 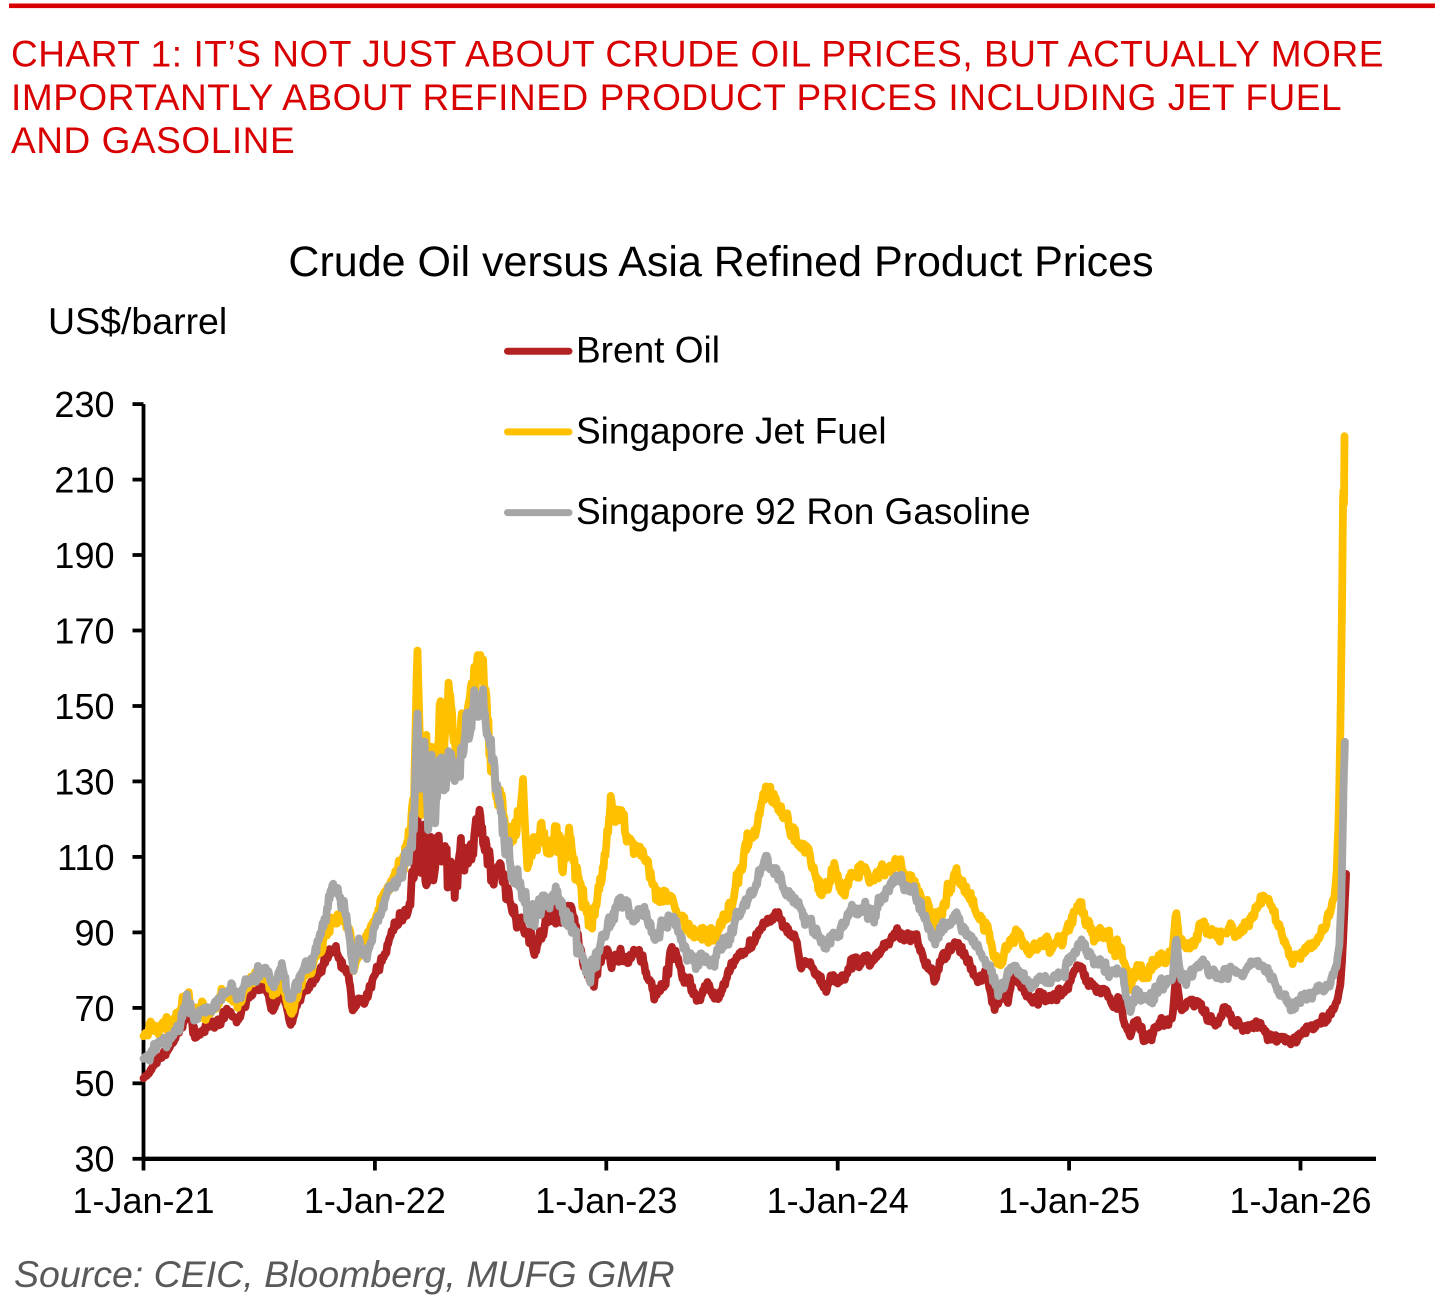 I want to click on svg-text: 110, so click(x=85, y=857).